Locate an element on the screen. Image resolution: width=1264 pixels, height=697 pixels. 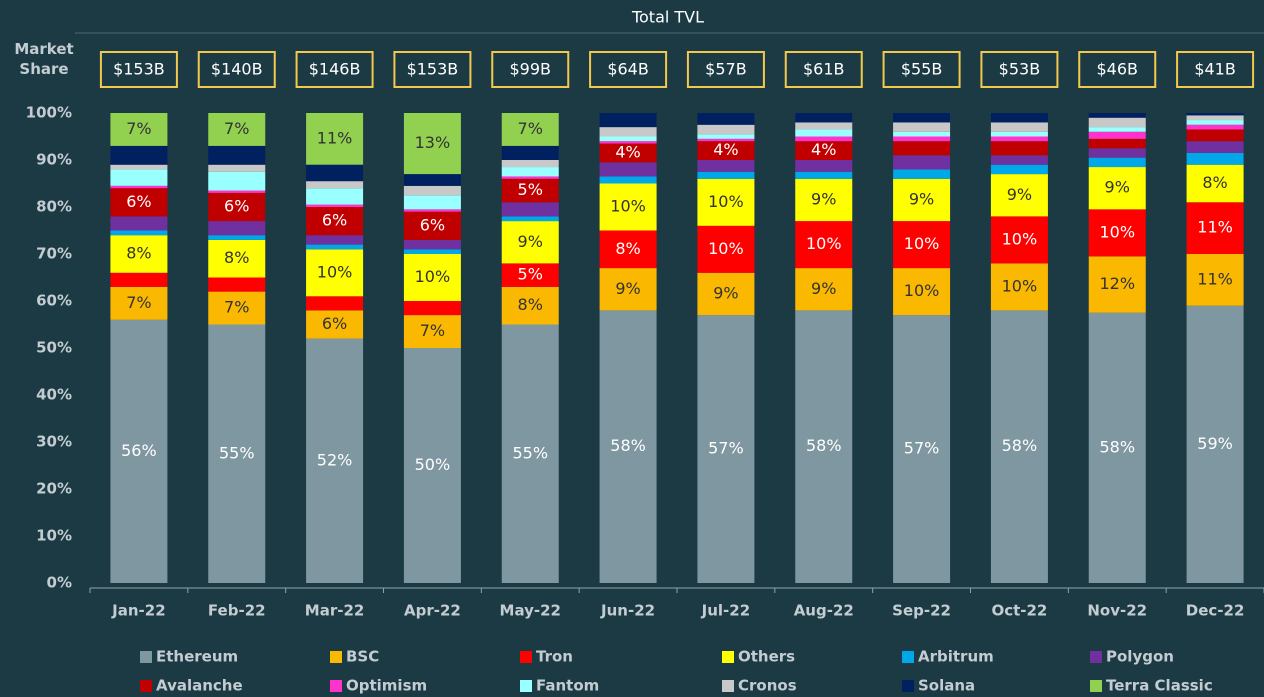
total-tvl-label: $64B is located at coordinates (628, 69).